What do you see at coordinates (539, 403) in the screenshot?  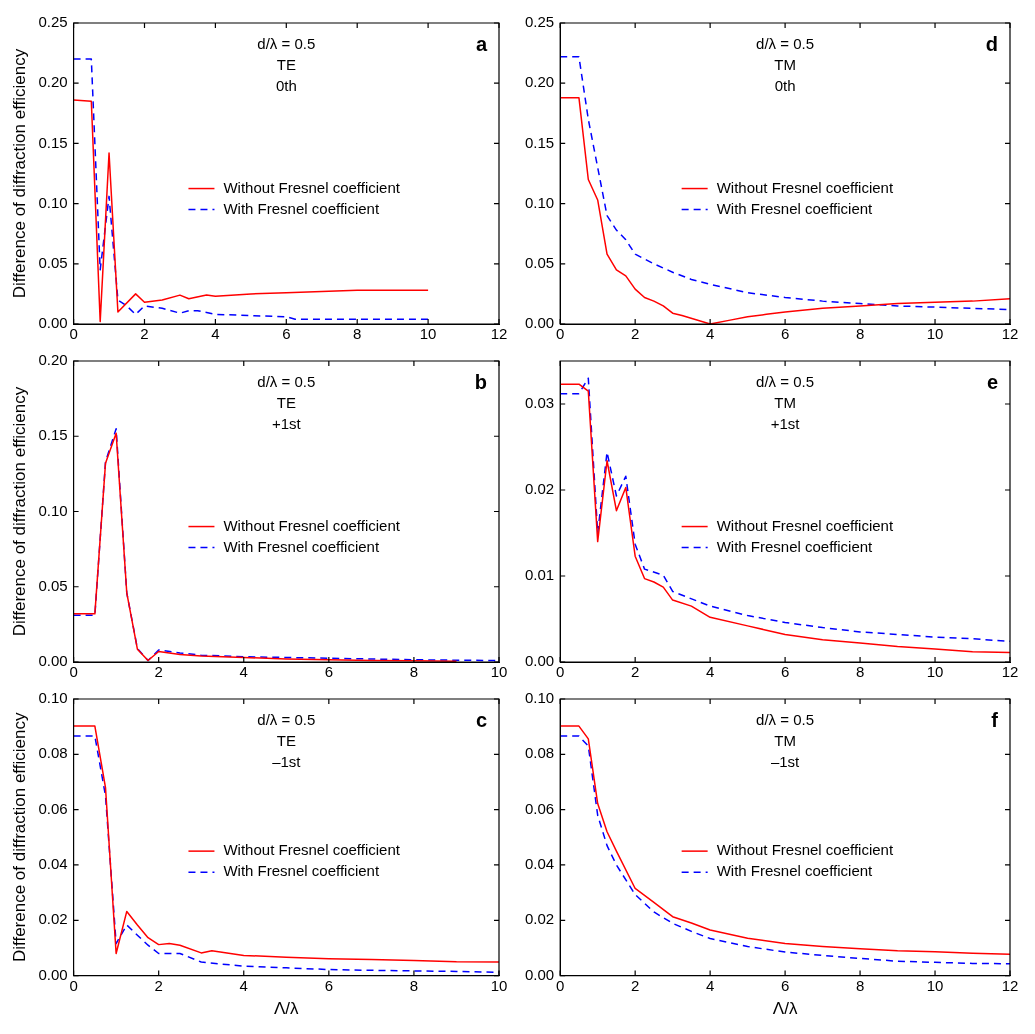 I see `y-tick-label: 0.03` at bounding box center [539, 403].